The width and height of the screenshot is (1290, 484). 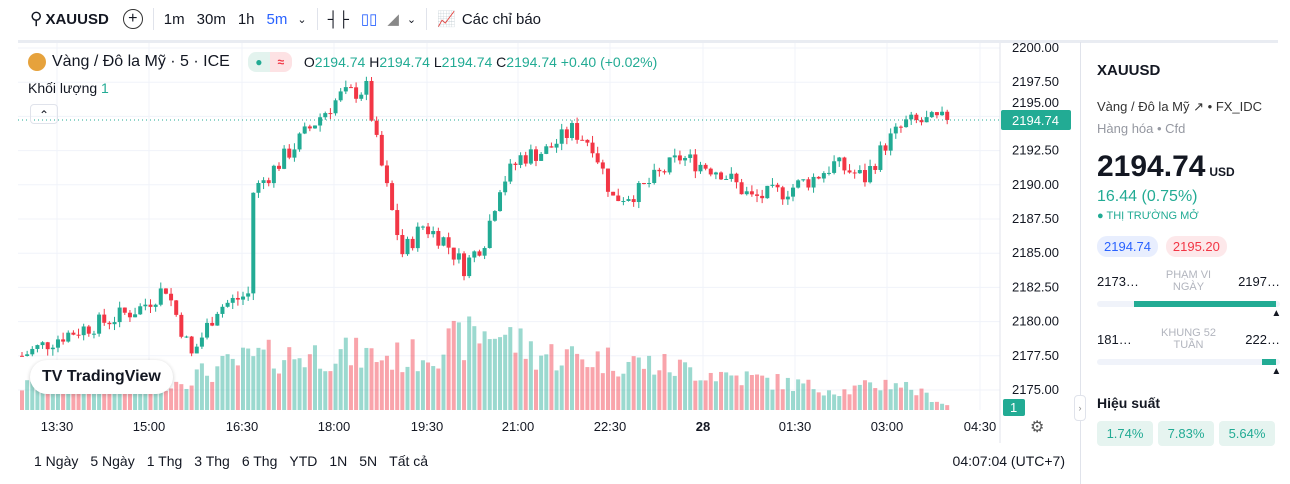 I want to click on time-tick: 22:30, so click(x=610, y=426).